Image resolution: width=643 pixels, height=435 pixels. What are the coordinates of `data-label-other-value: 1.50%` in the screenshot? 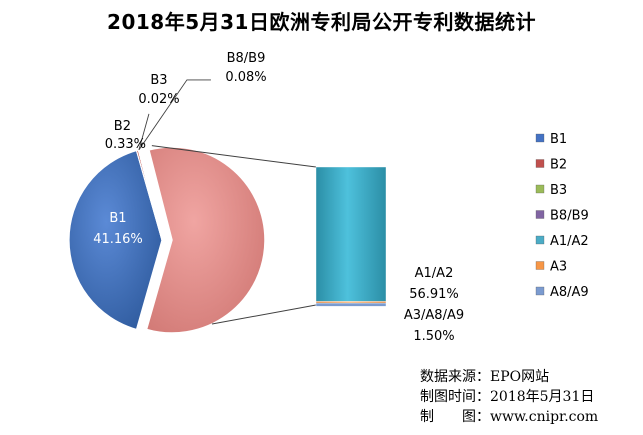 It's located at (433, 336).